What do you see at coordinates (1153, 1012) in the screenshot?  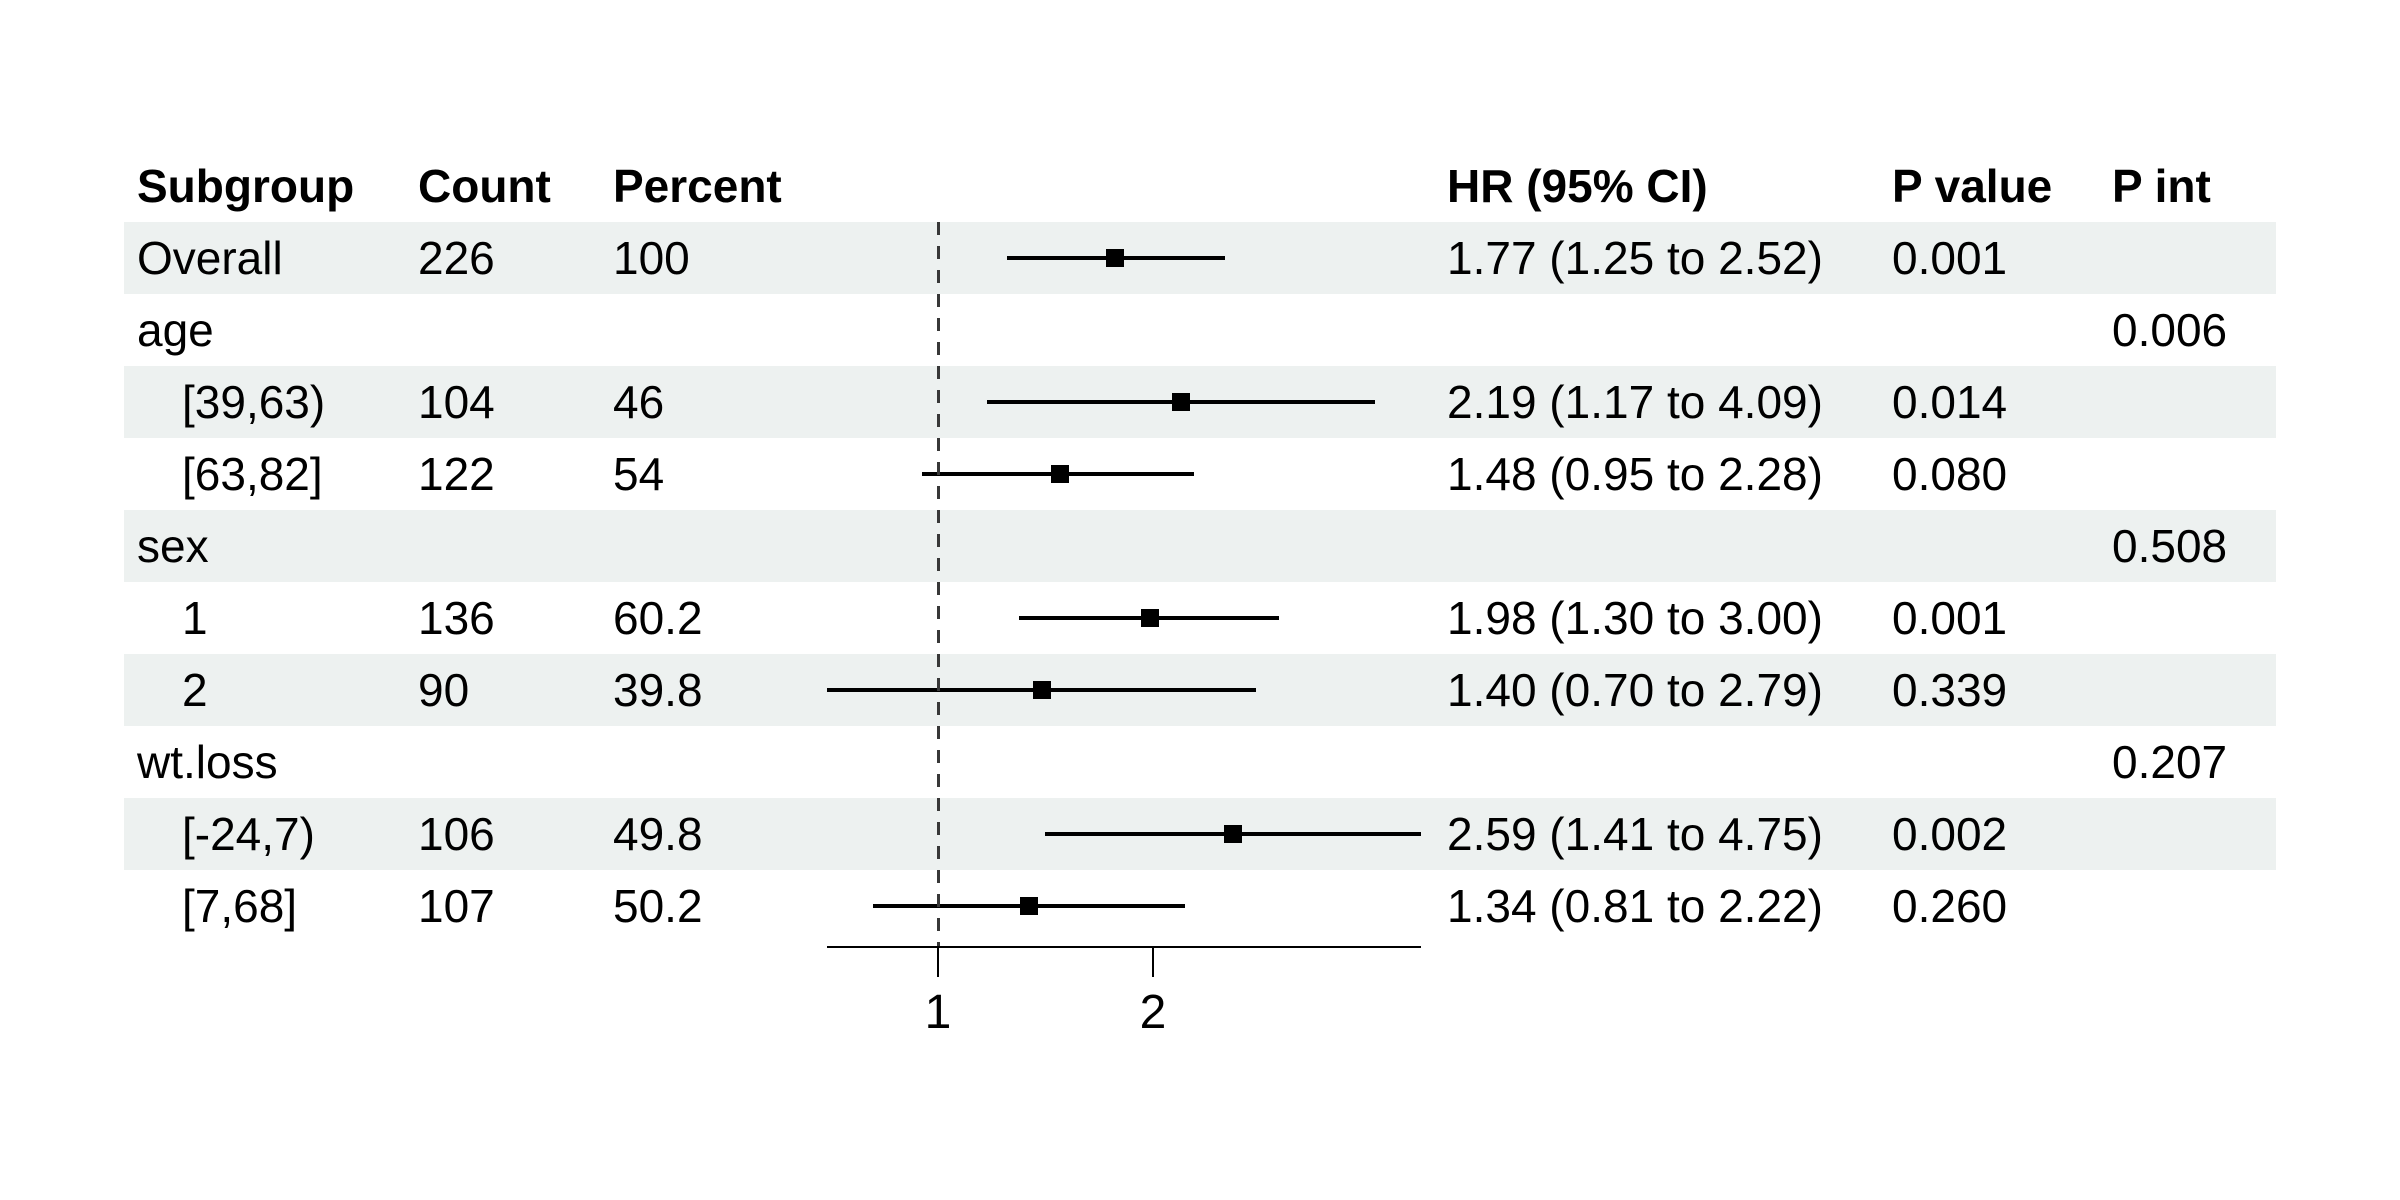 I see `x-axis-tick-label: 2` at bounding box center [1153, 1012].